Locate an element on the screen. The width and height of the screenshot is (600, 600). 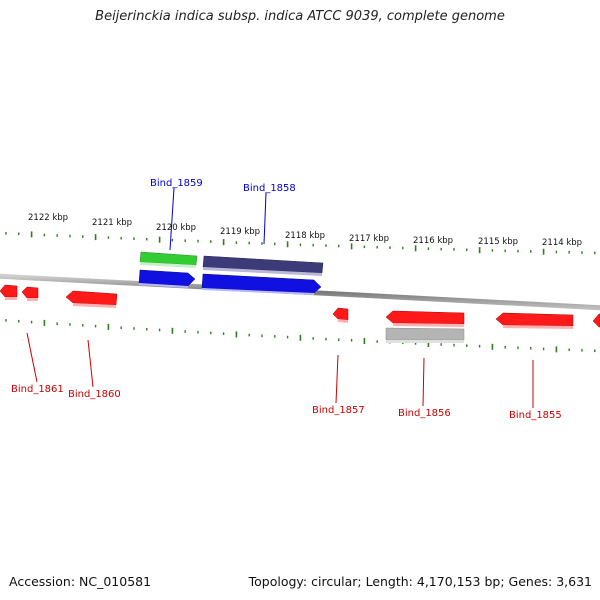
gene-label: Bind_1861 is located at coordinates (37, 389).